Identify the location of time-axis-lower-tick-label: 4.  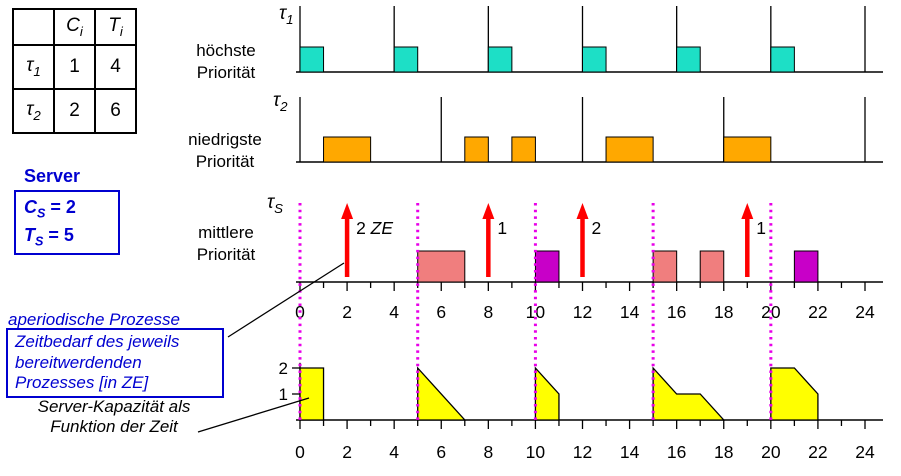
(394, 452).